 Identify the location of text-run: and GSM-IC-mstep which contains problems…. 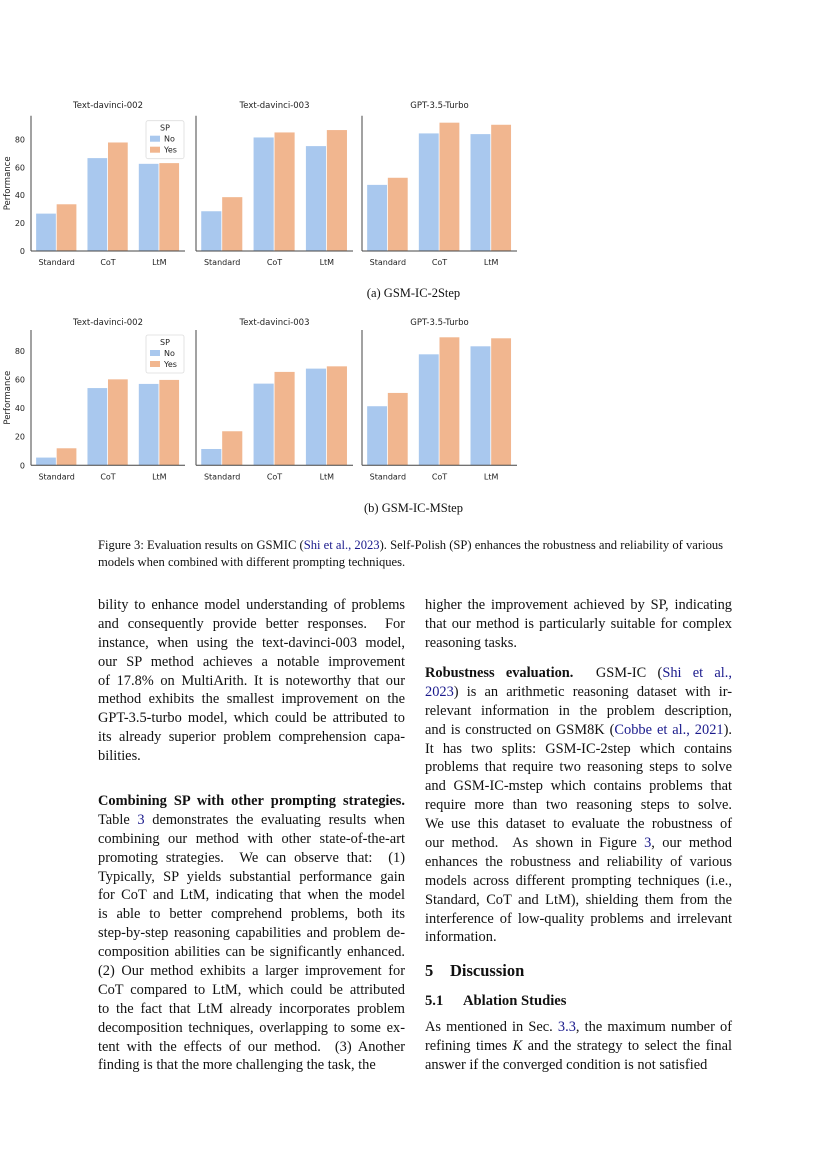
(578, 786).